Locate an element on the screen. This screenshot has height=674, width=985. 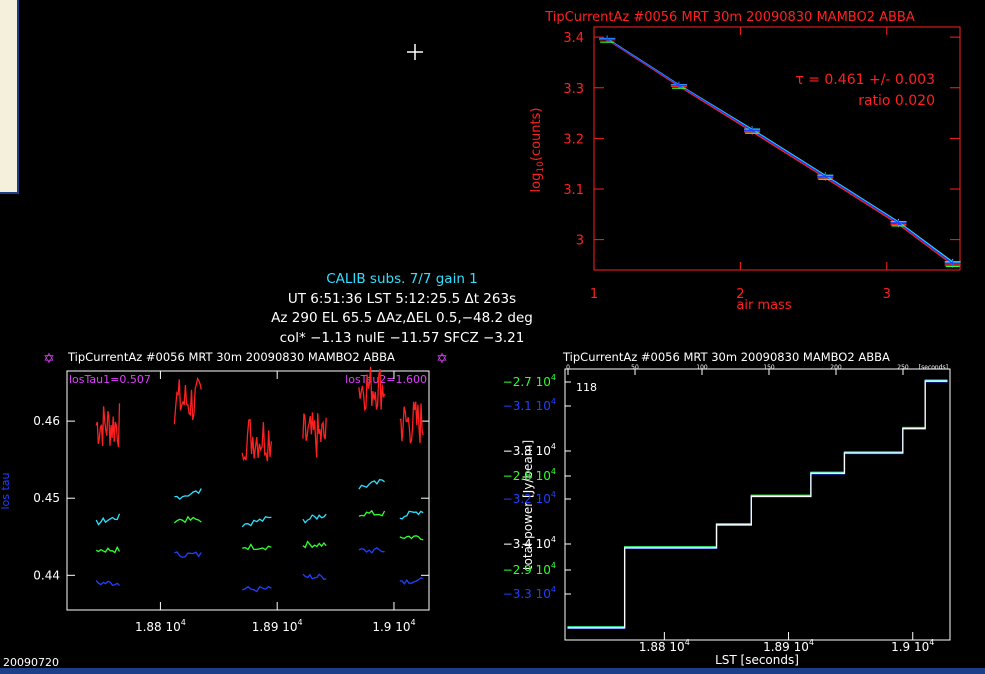
top-axis-label: 250 is located at coordinates (903, 367).